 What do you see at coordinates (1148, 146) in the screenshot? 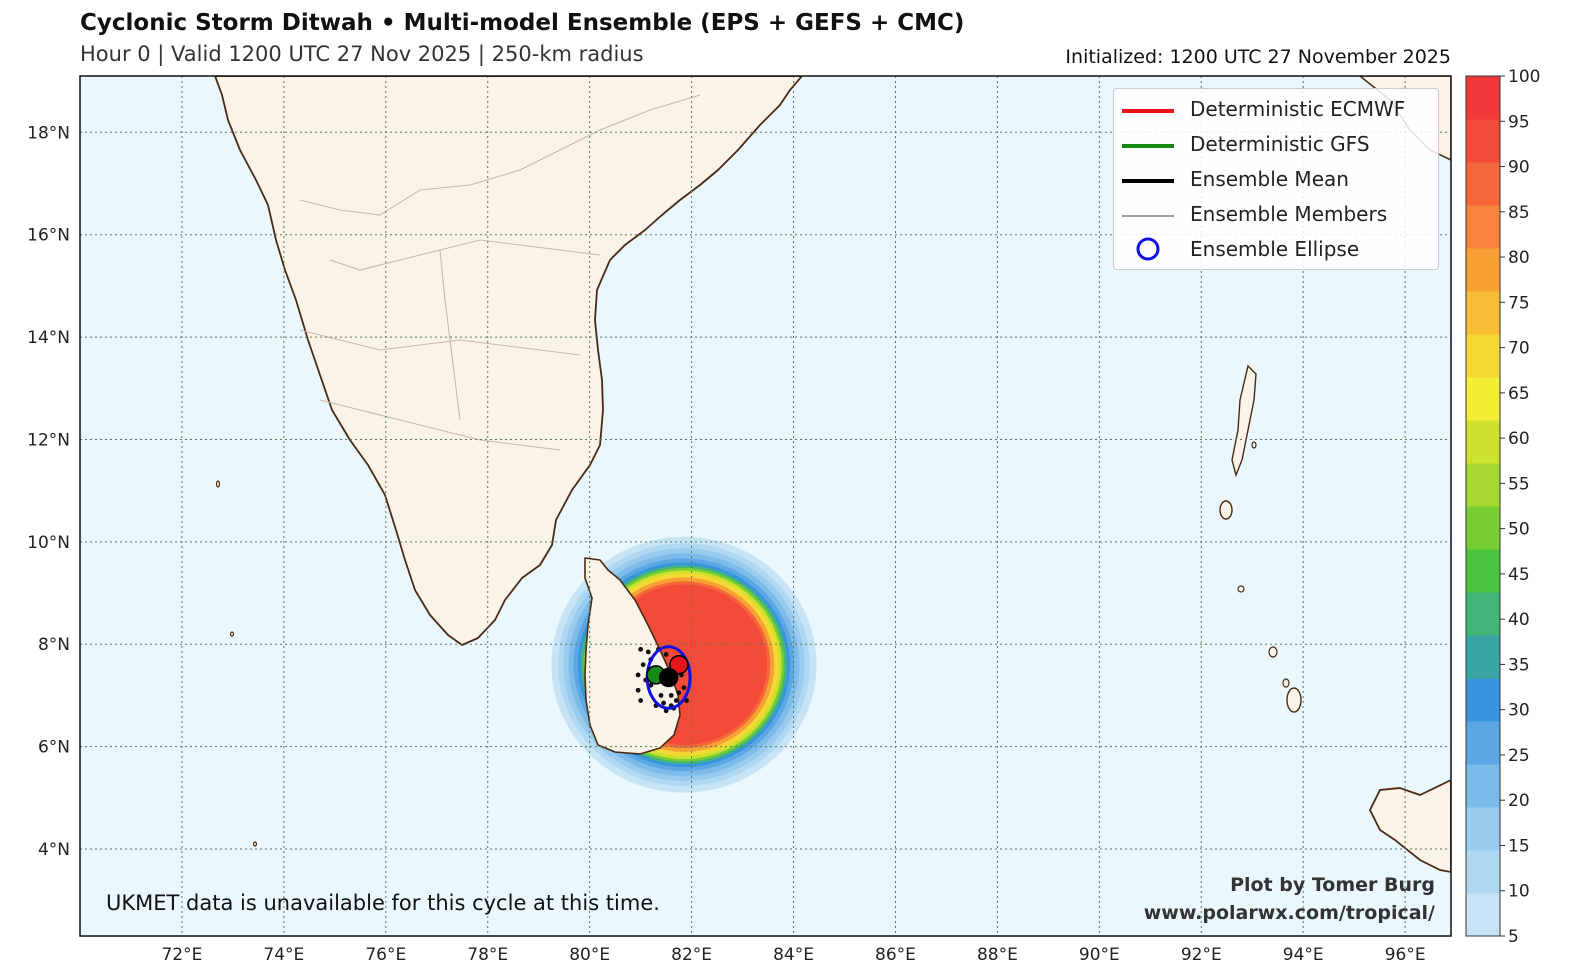
I see `green-line-icon` at bounding box center [1148, 146].